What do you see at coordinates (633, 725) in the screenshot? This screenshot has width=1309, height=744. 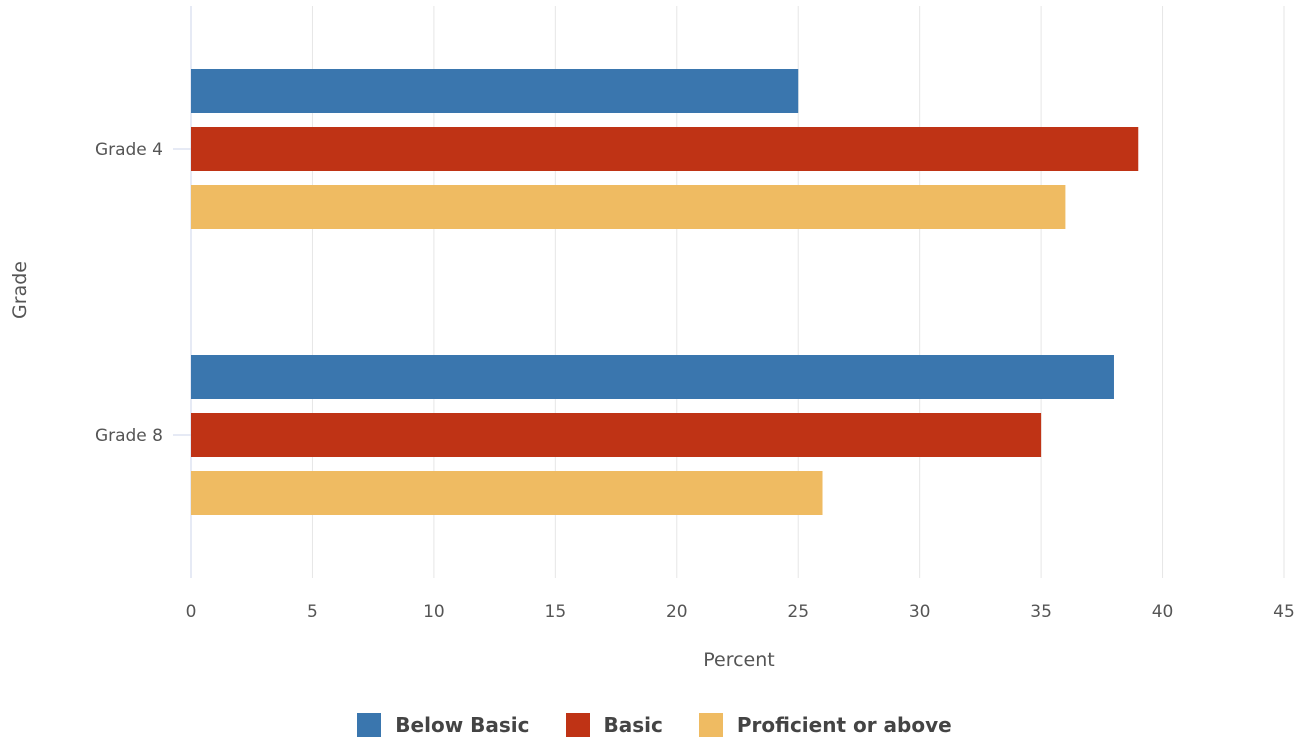 I see `legend-label: Basic` at bounding box center [633, 725].